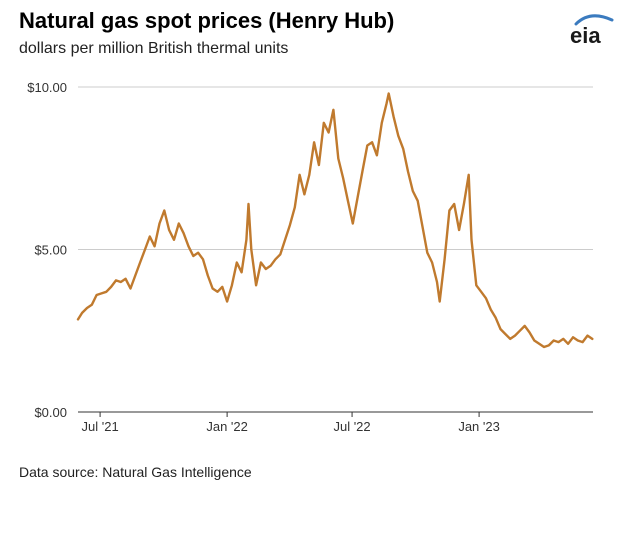 The height and width of the screenshot is (553, 626). Describe the element at coordinates (291, 426) in the screenshot. I see `x-axis-labels: Jul '21 Jan '22 Jul '22 Jan '23` at that location.